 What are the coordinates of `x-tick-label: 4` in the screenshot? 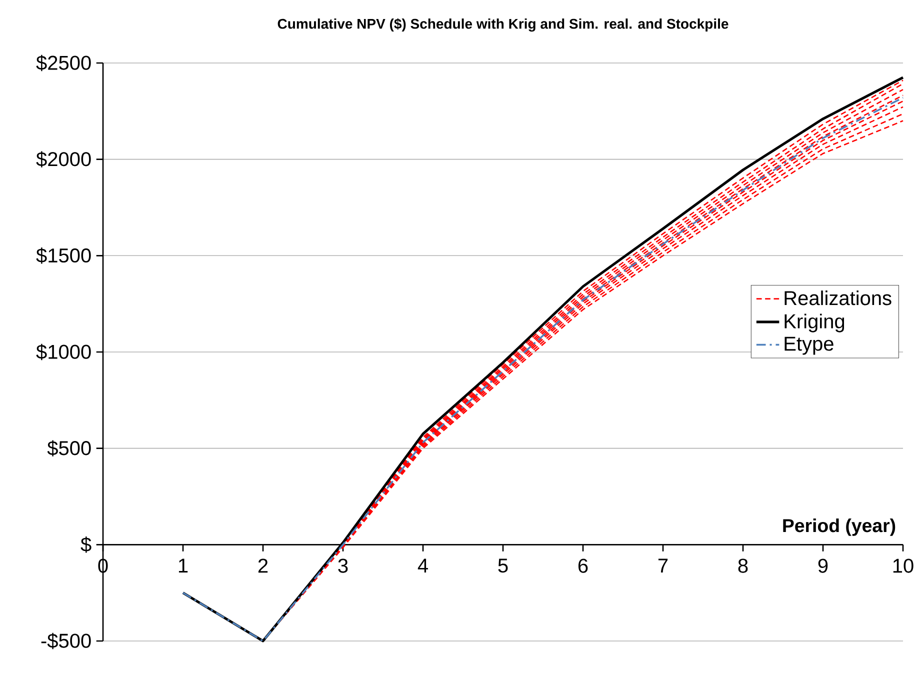 It's located at (423, 565).